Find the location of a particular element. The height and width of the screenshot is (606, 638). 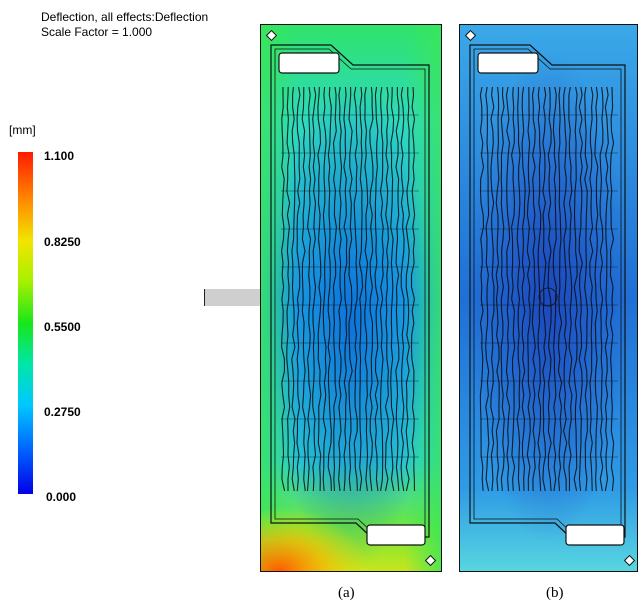

legend-tick: 0.2750 is located at coordinates (62, 412).